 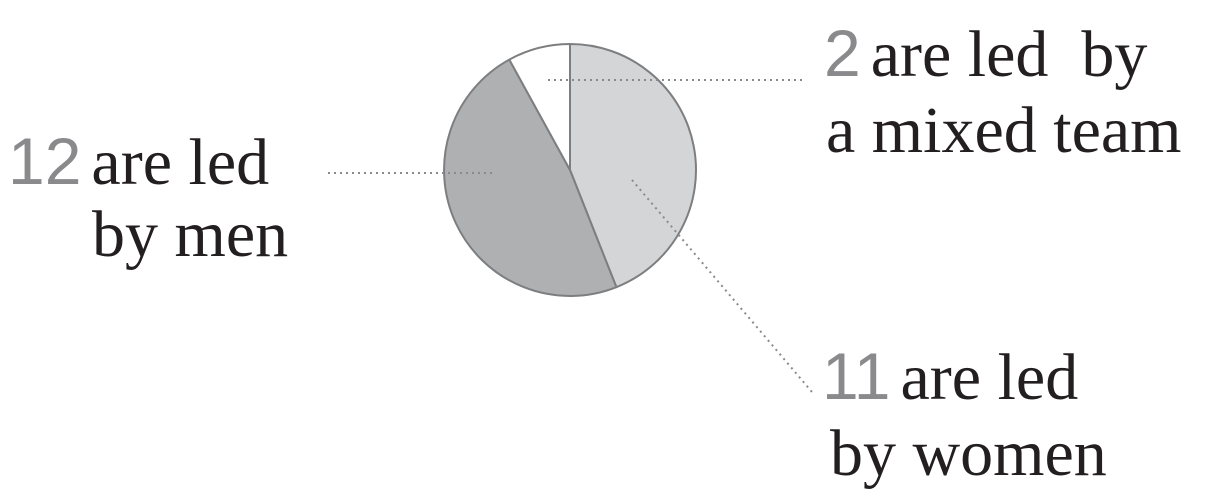 I want to click on pie-slice-men, so click(x=530, y=177).